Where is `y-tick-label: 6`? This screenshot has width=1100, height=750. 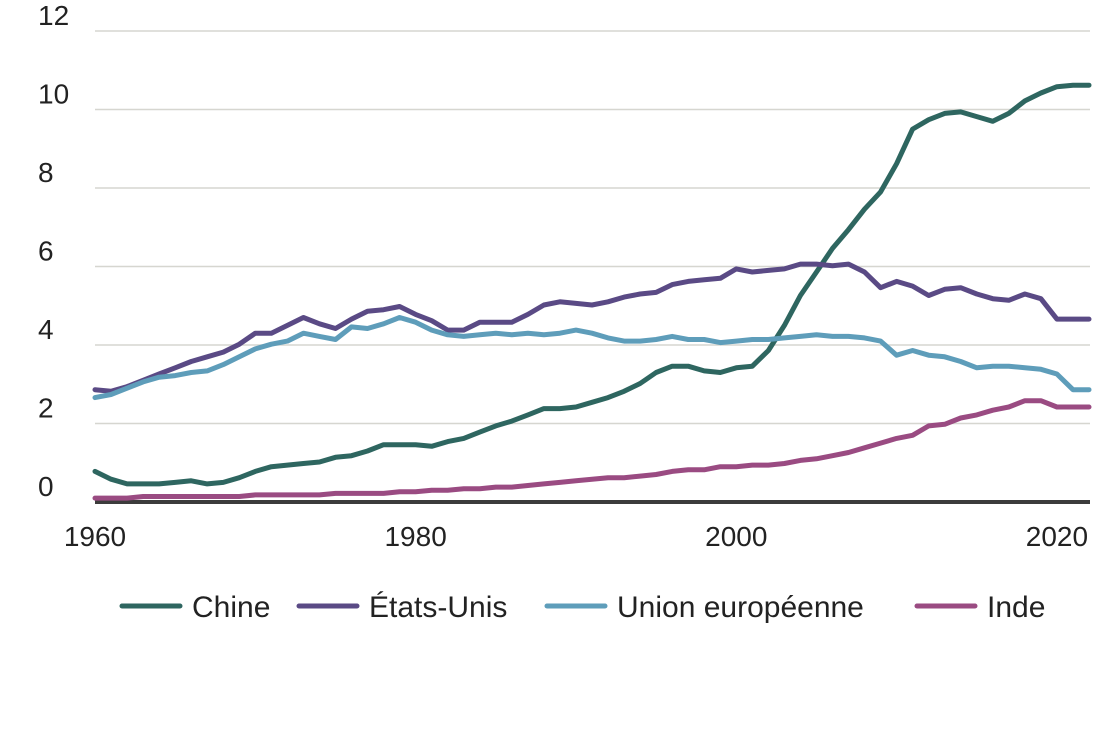 y-tick-label: 6 is located at coordinates (46, 251).